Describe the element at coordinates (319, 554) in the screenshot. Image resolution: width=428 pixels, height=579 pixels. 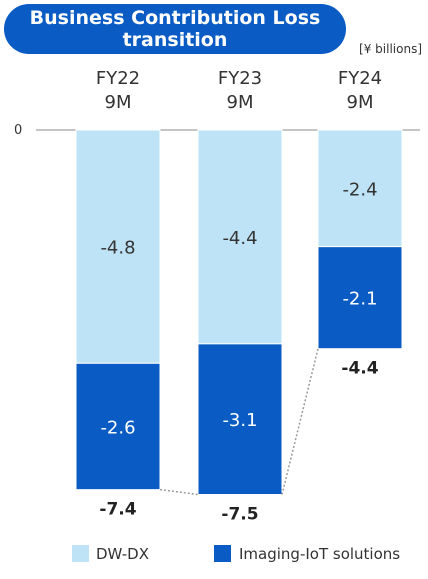
I see `legend-label-imaging-iot: Imaging-IoT solutions` at that location.